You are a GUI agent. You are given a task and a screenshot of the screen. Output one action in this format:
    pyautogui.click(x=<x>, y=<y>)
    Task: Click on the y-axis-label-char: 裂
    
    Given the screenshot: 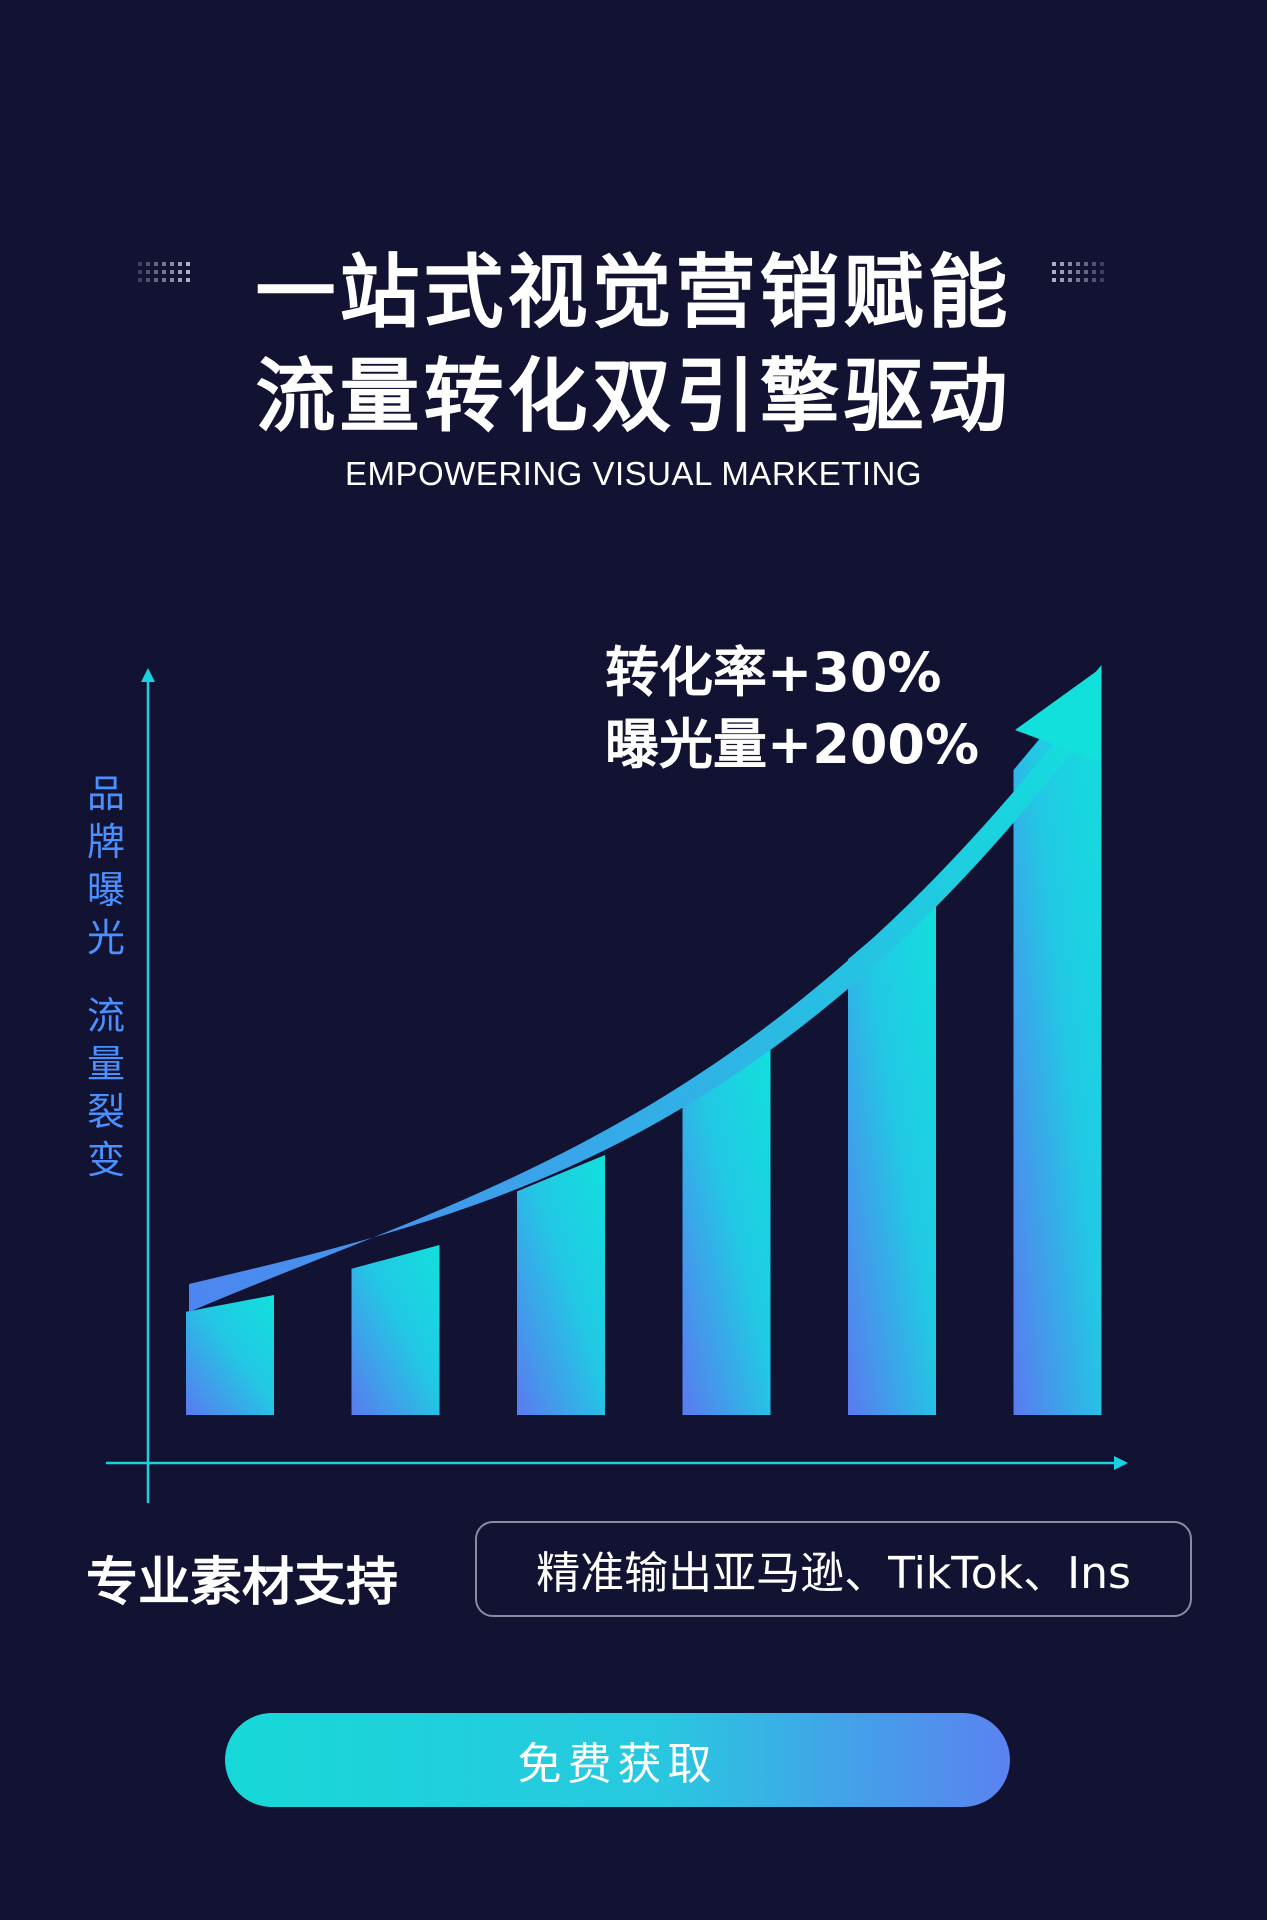 What is the action you would take?
    pyautogui.click(x=105, y=1112)
    